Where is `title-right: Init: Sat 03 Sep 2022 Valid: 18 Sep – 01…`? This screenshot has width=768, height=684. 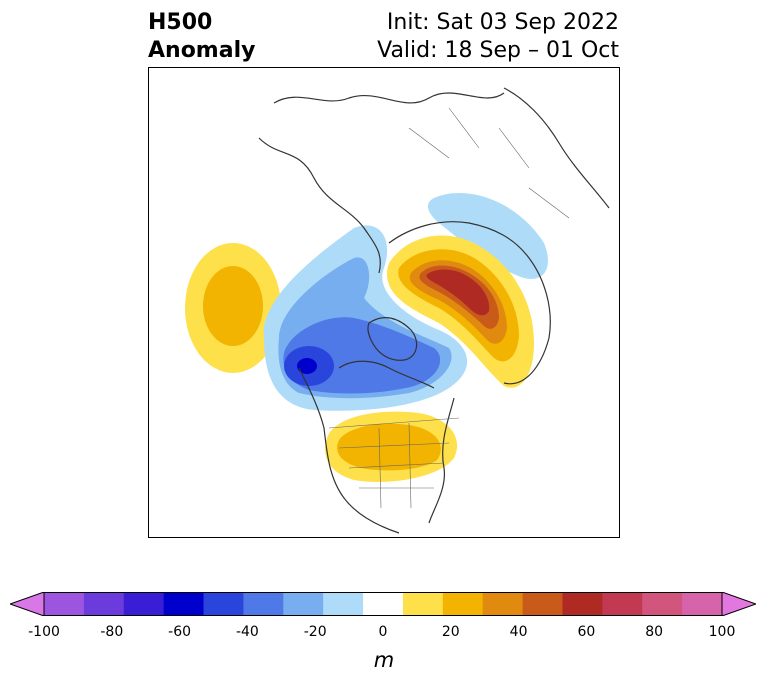 title-right: Init: Sat 03 Sep 2022 Valid: 18 Sep – 01… is located at coordinates (498, 37).